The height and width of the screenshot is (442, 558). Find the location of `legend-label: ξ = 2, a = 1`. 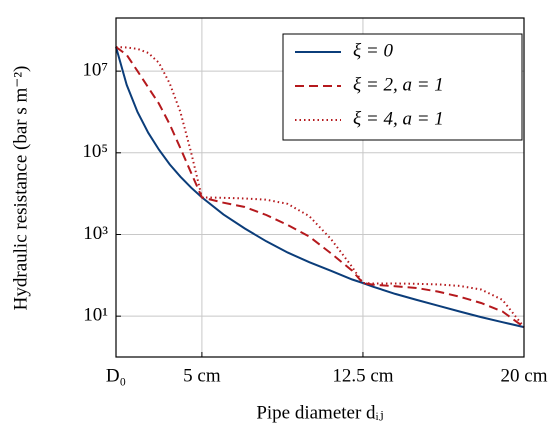

legend-label: ξ = 2, a = 1 is located at coordinates (398, 84).